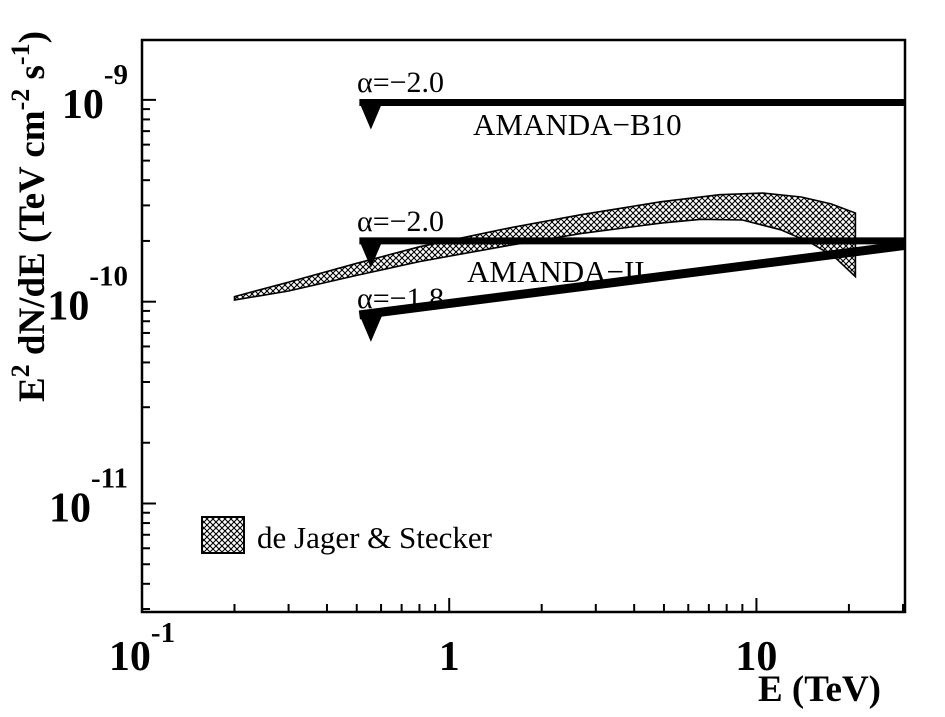 This screenshot has width=945, height=717. What do you see at coordinates (223, 535) in the screenshot?
I see `legend-swatch` at bounding box center [223, 535].